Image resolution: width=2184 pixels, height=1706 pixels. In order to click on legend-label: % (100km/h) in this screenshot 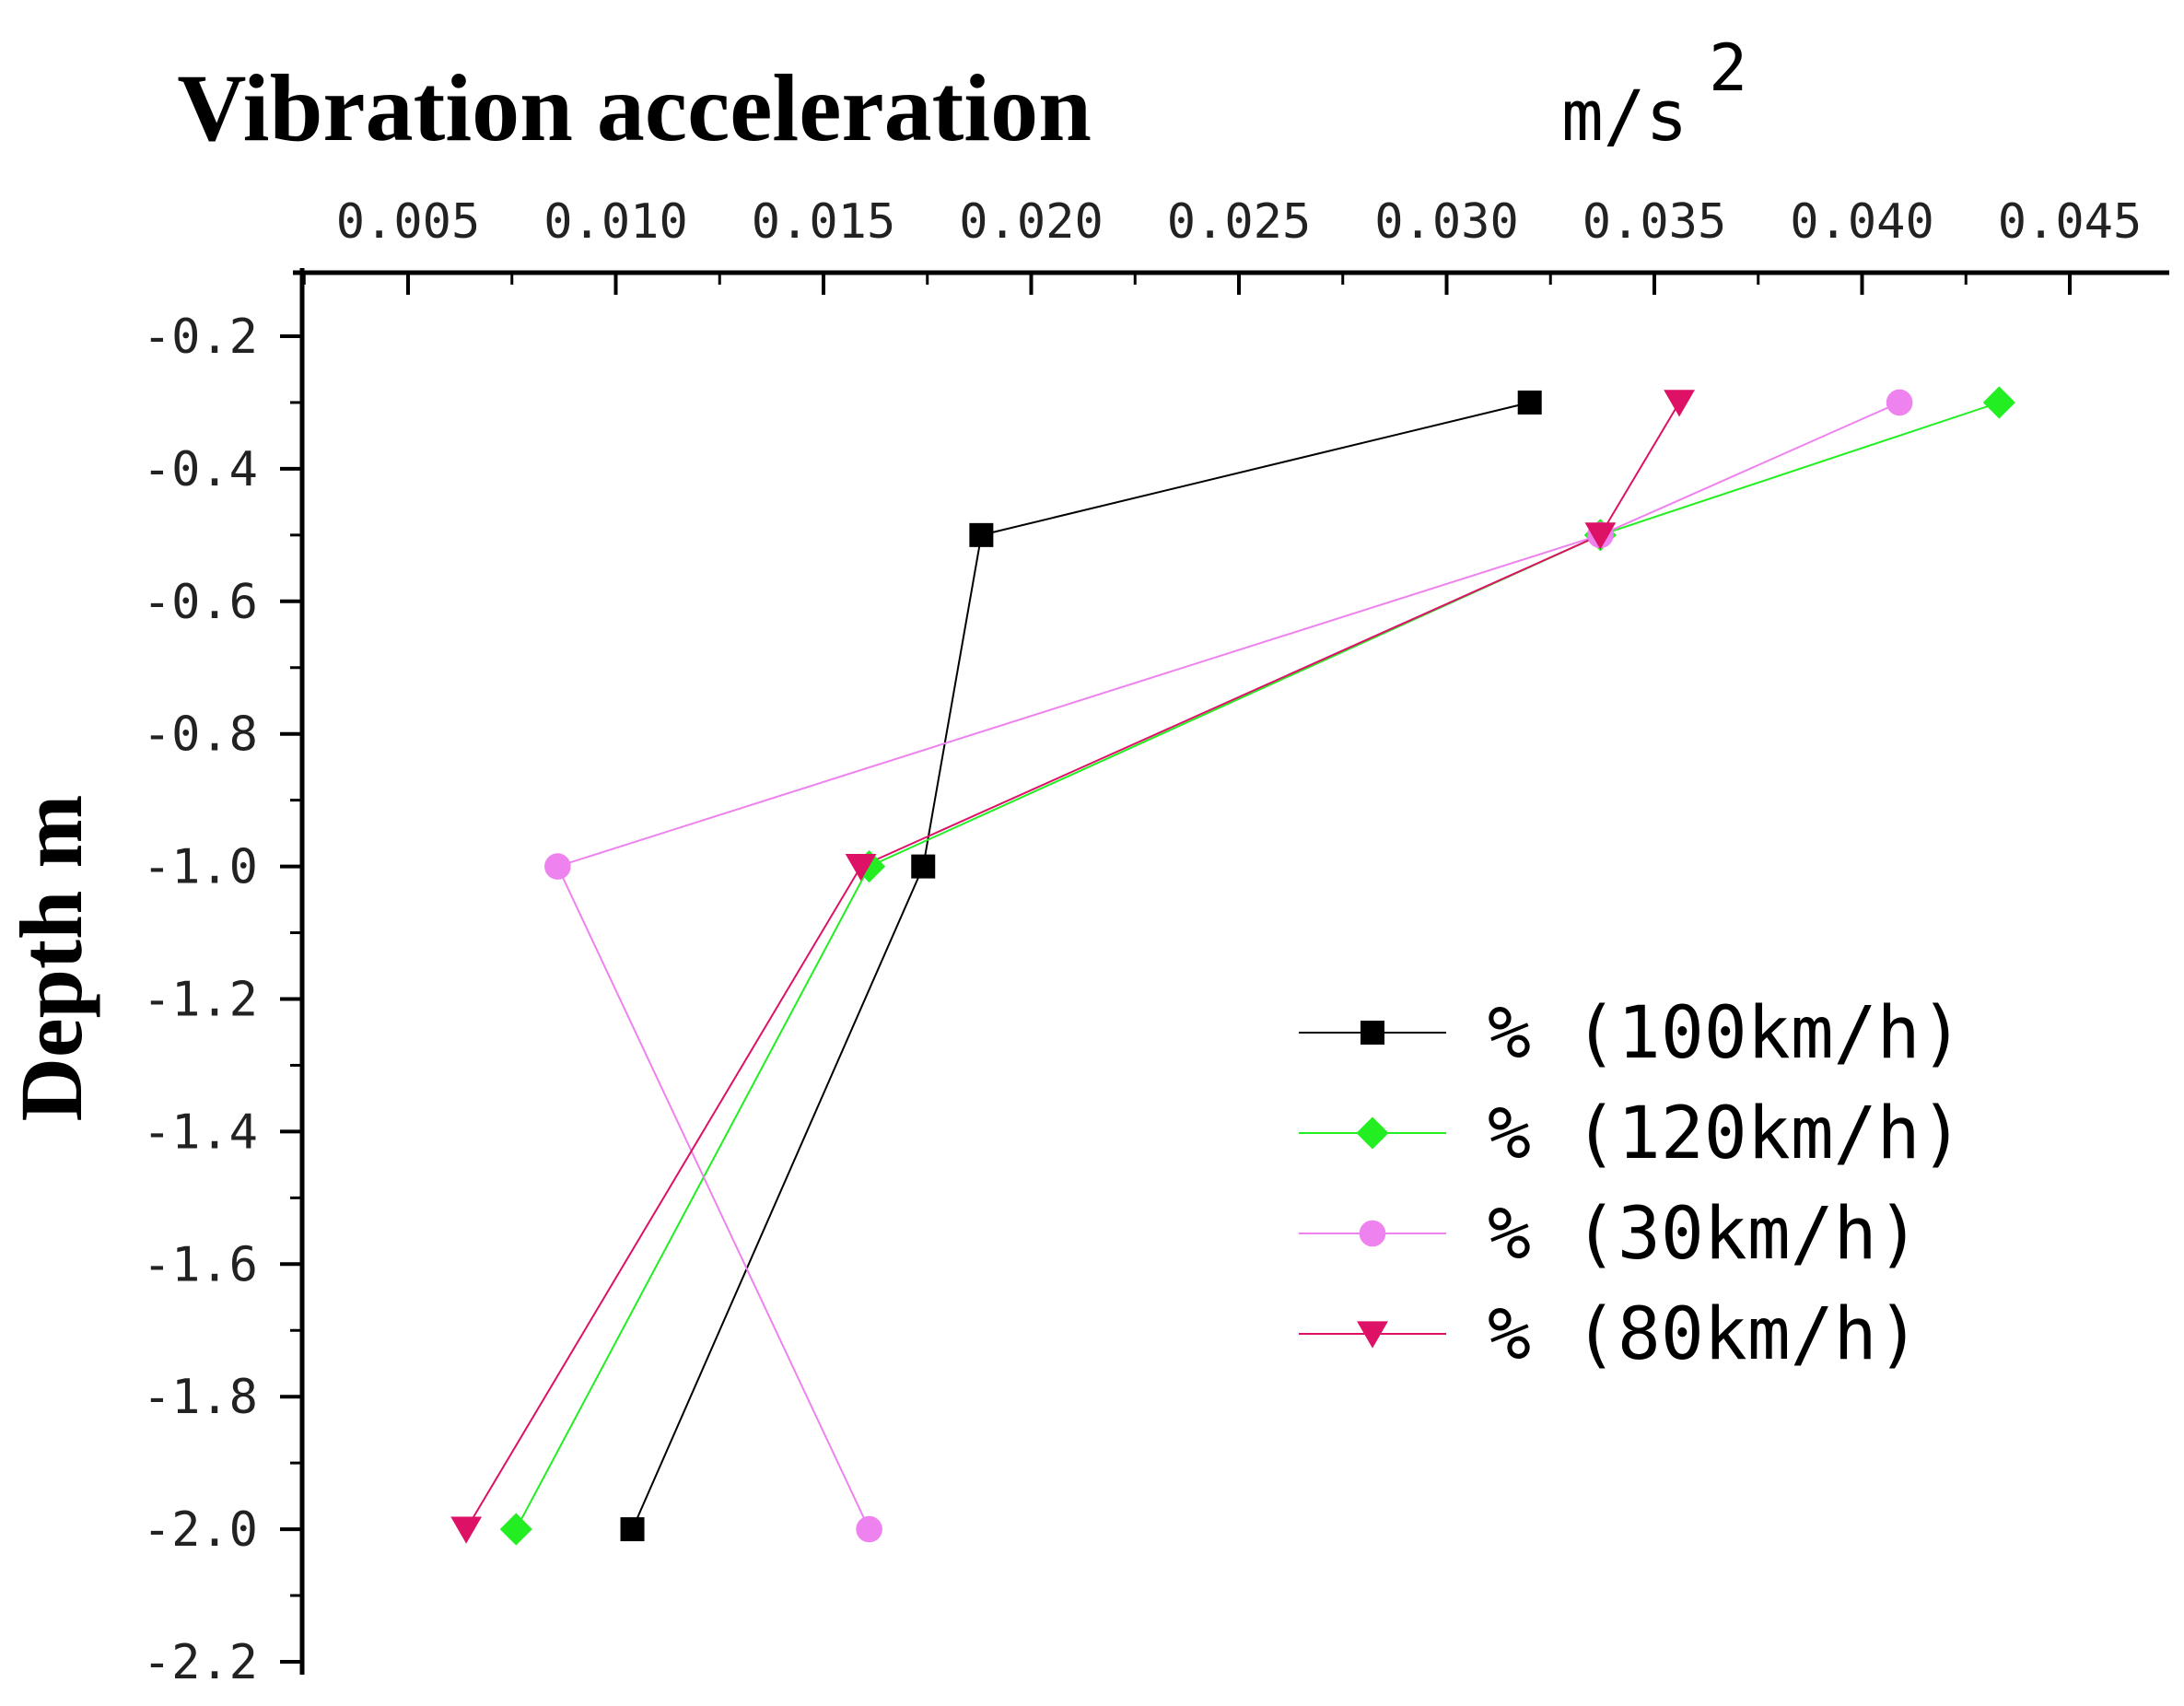, I will do `click(1726, 1033)`.